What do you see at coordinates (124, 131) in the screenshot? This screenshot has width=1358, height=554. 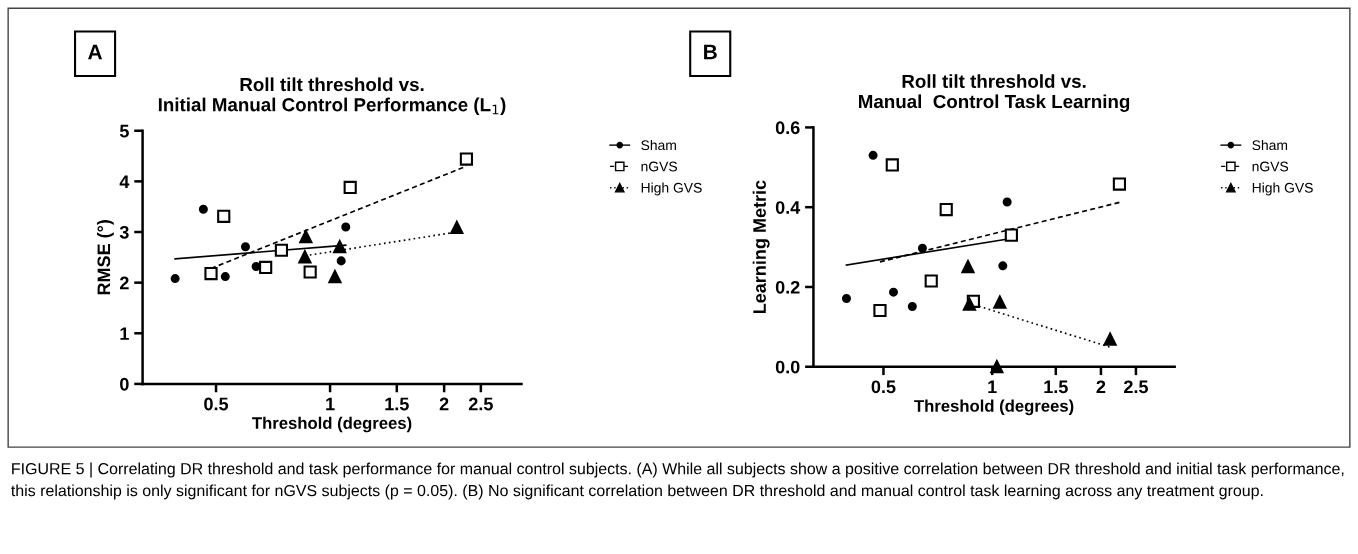 I see `y-tick-label: 5` at bounding box center [124, 131].